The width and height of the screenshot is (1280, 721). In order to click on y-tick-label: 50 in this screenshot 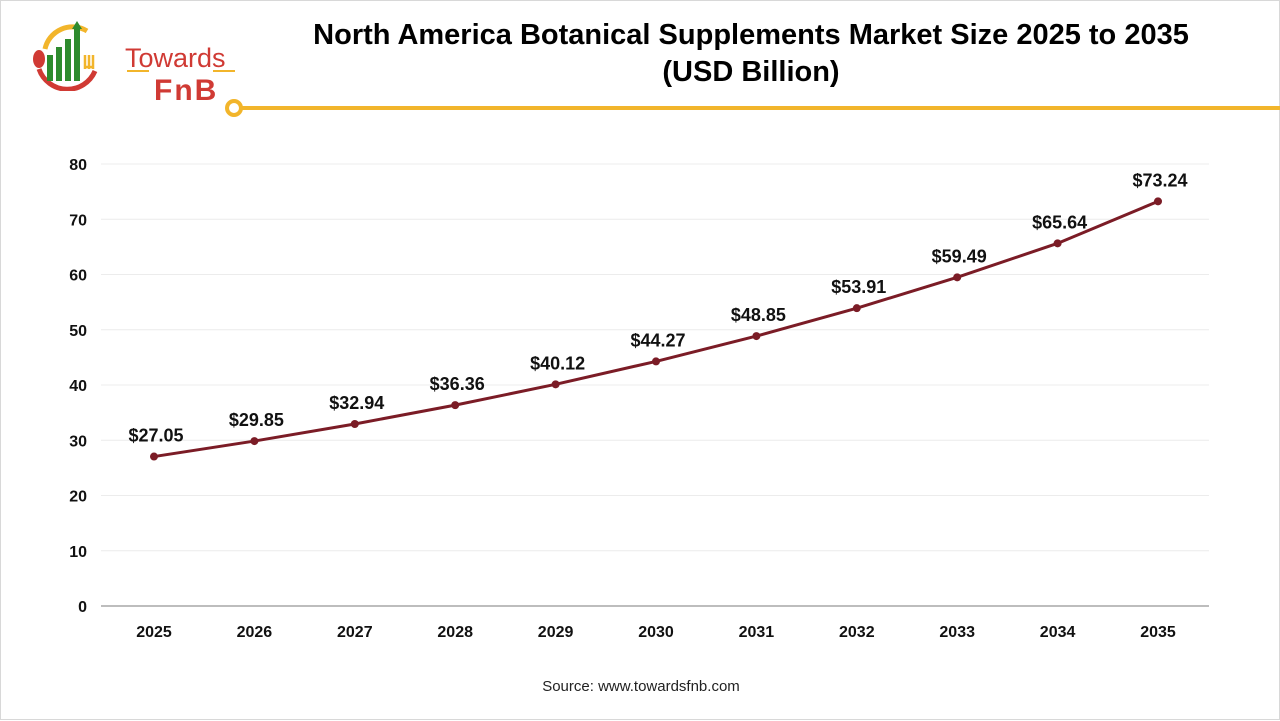, I will do `click(78, 331)`.